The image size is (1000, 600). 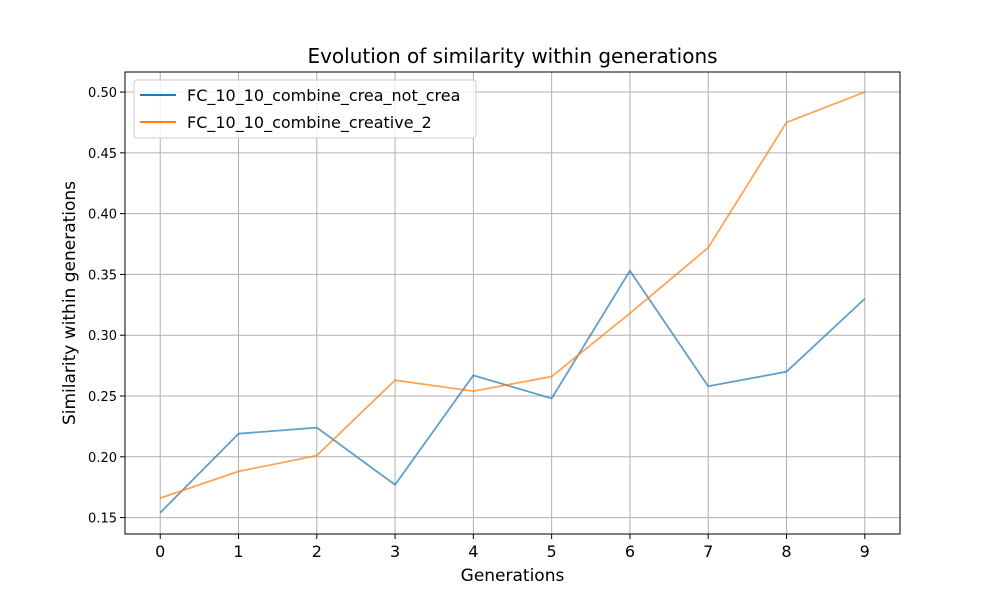 What do you see at coordinates (102, 215) in the screenshot?
I see `y-tick-label: 0.40` at bounding box center [102, 215].